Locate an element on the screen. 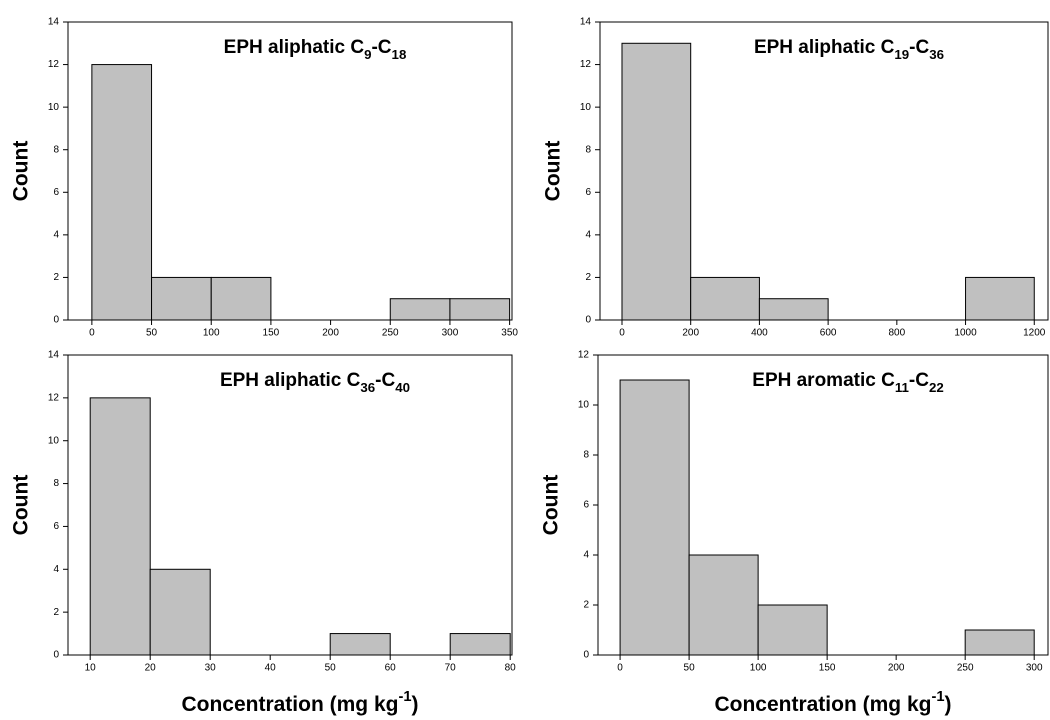  x-tick-label: 20 is located at coordinates (151, 668).